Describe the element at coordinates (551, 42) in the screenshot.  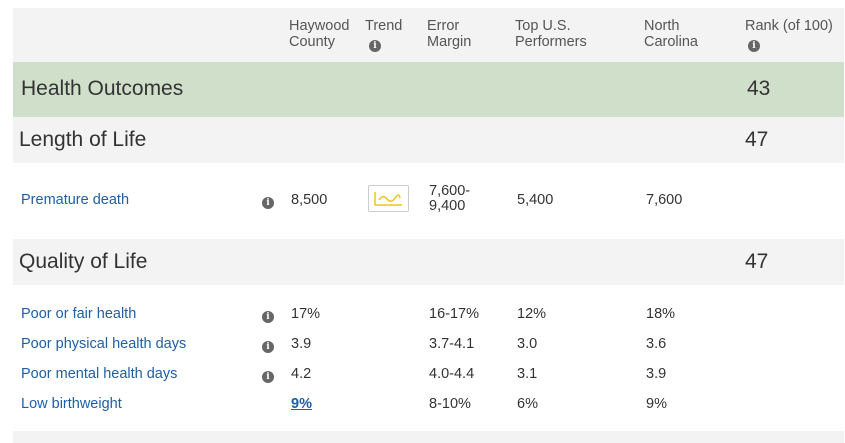
I see `col-top-line2: Performers` at that location.